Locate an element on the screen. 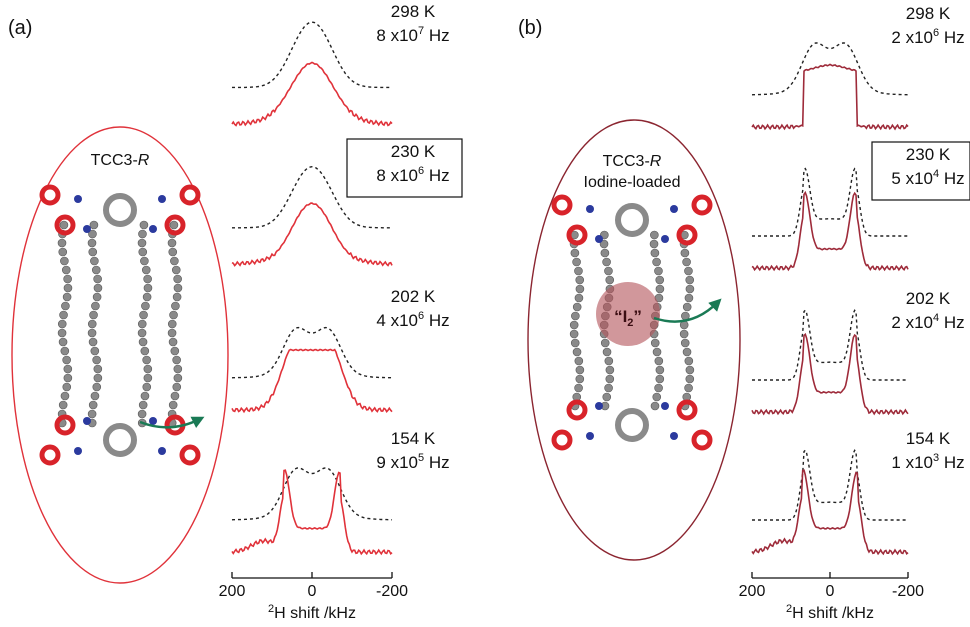 The width and height of the screenshot is (970, 627). exchange-rate-label: 1 x103 Hz is located at coordinates (927, 462).